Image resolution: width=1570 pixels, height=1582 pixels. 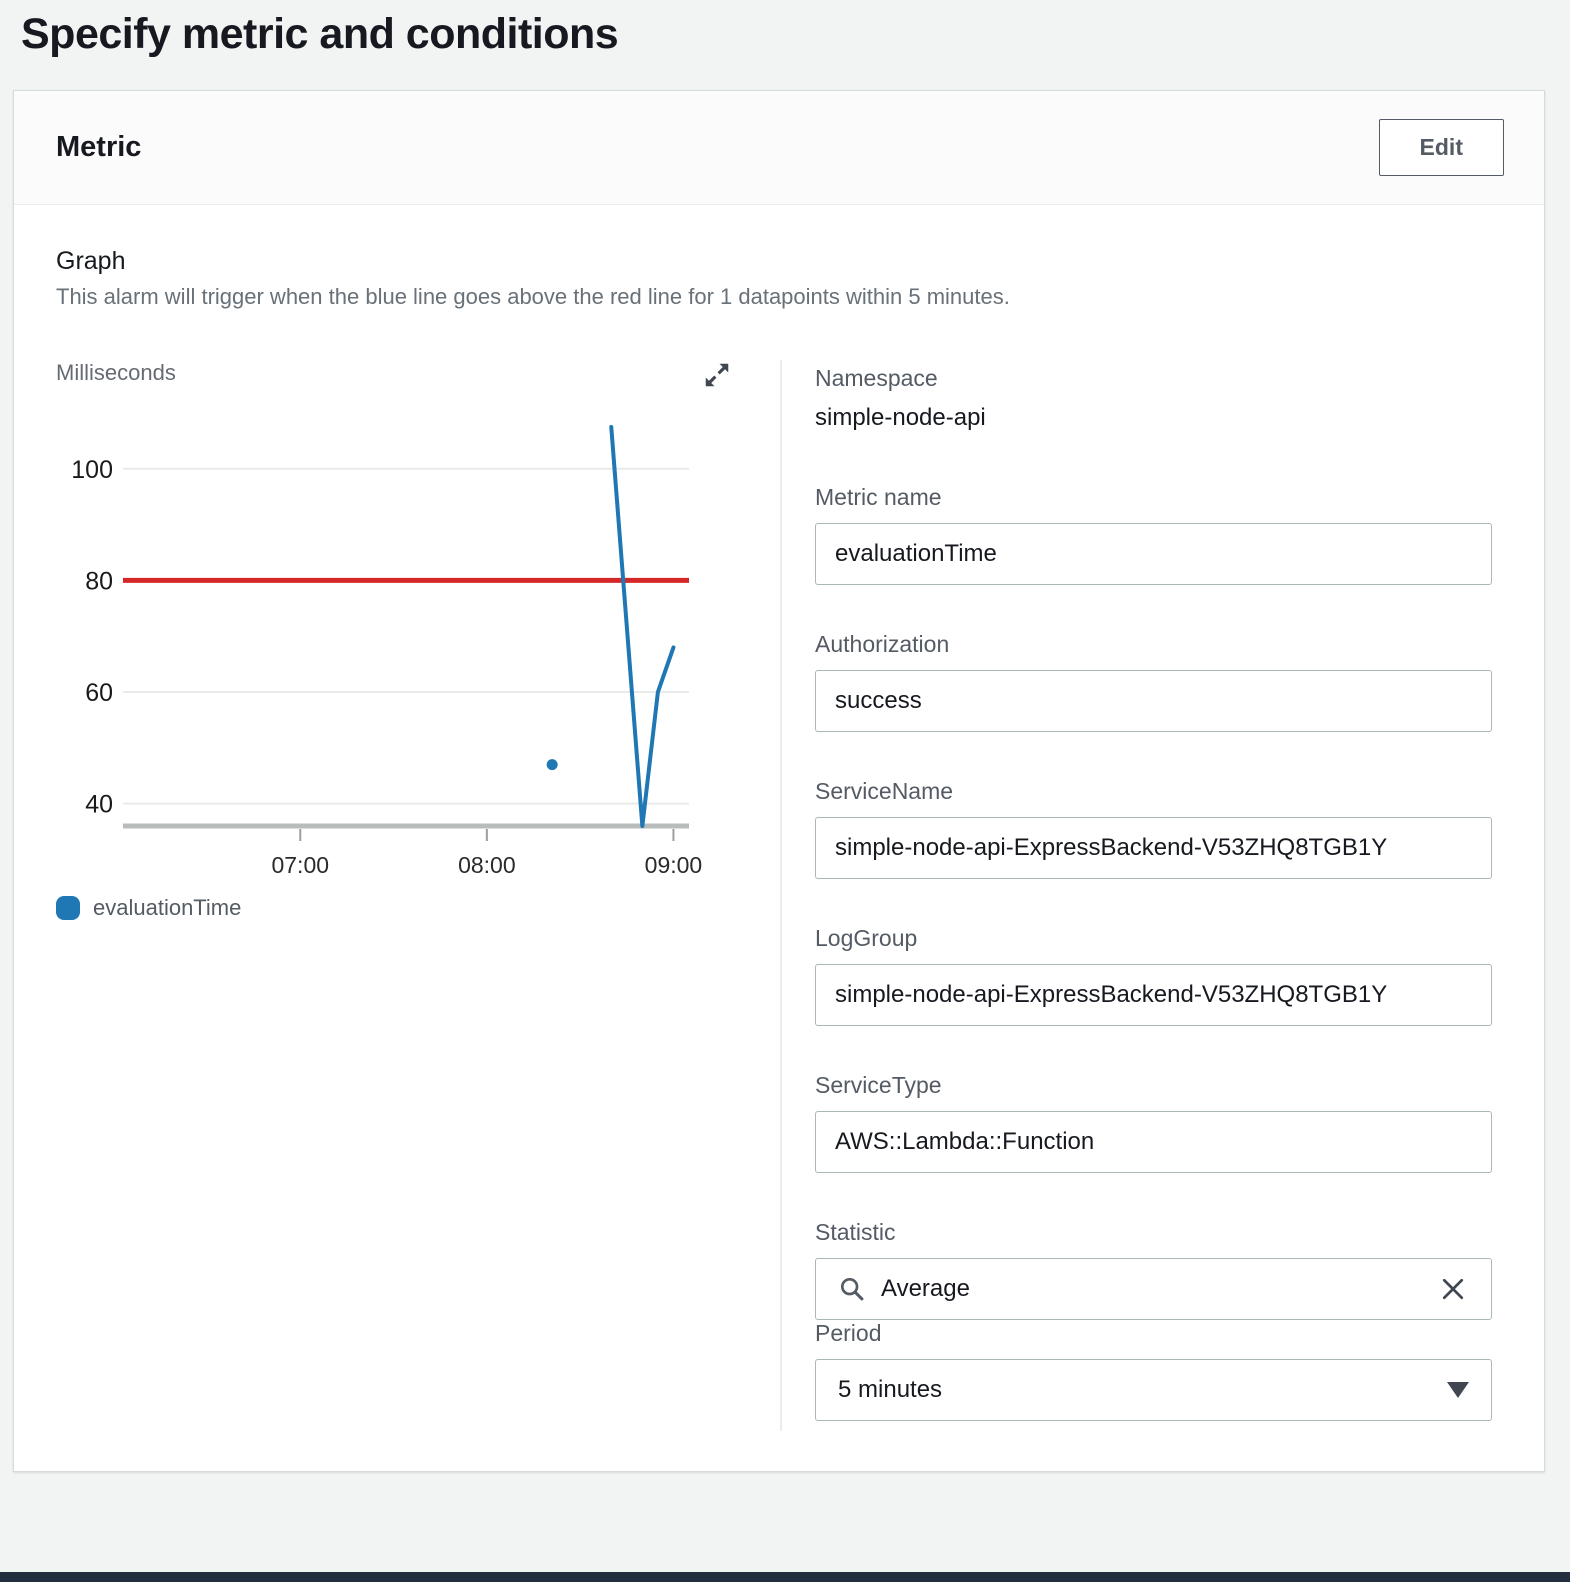 I want to click on log-group-input, so click(x=1153, y=995).